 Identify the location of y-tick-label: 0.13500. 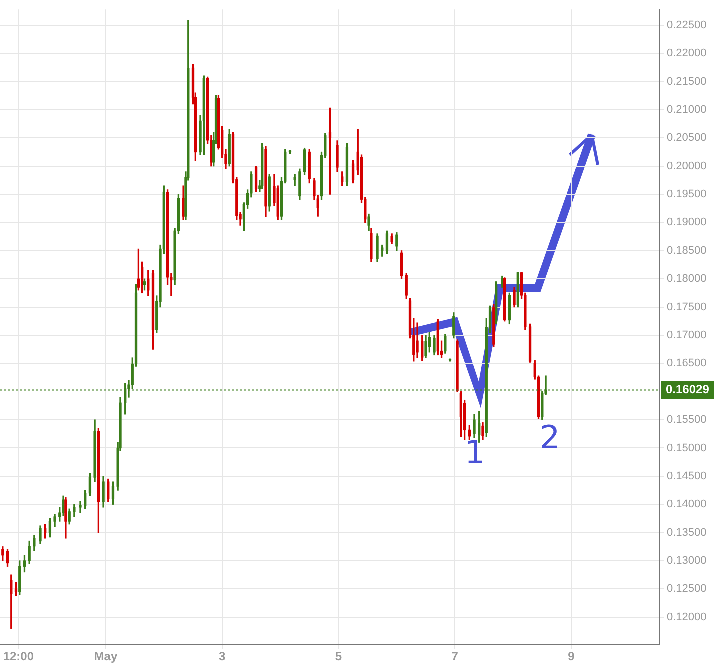
(687, 532).